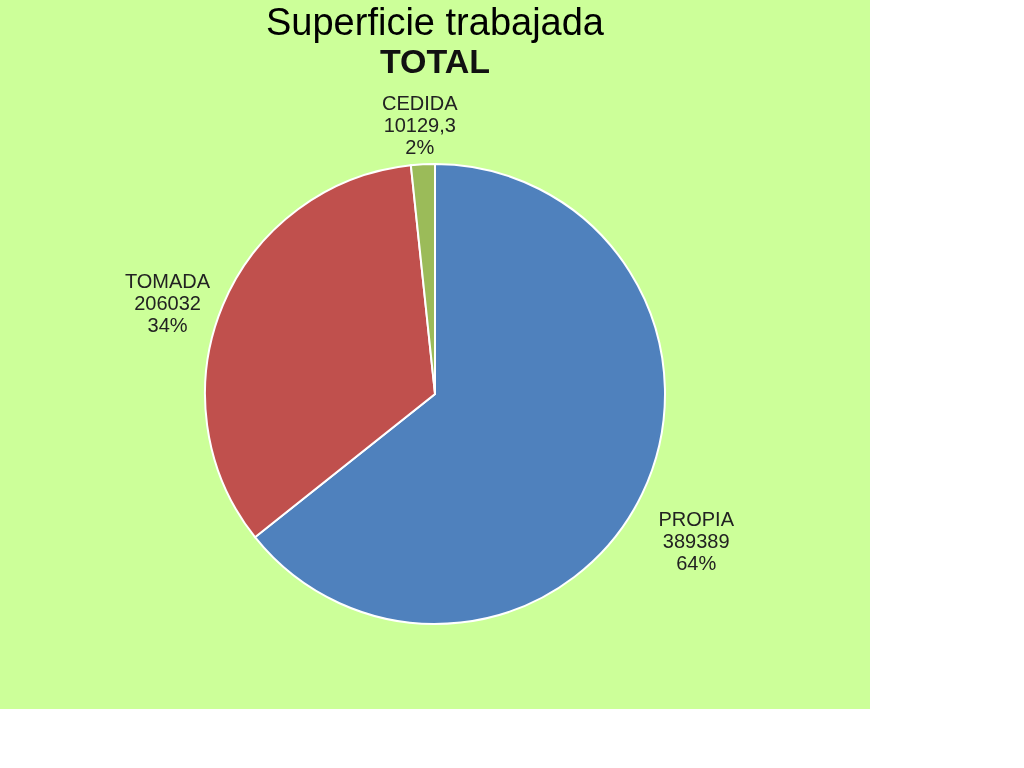 This screenshot has height=768, width=1024. What do you see at coordinates (420, 103) in the screenshot?
I see `slice-label: CEDIDA` at bounding box center [420, 103].